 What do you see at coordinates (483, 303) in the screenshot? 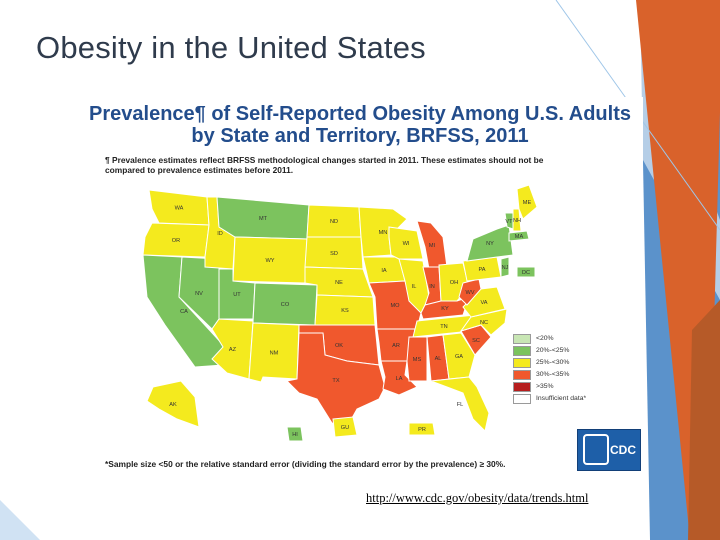
I see `state-label-va: VA` at bounding box center [483, 303].